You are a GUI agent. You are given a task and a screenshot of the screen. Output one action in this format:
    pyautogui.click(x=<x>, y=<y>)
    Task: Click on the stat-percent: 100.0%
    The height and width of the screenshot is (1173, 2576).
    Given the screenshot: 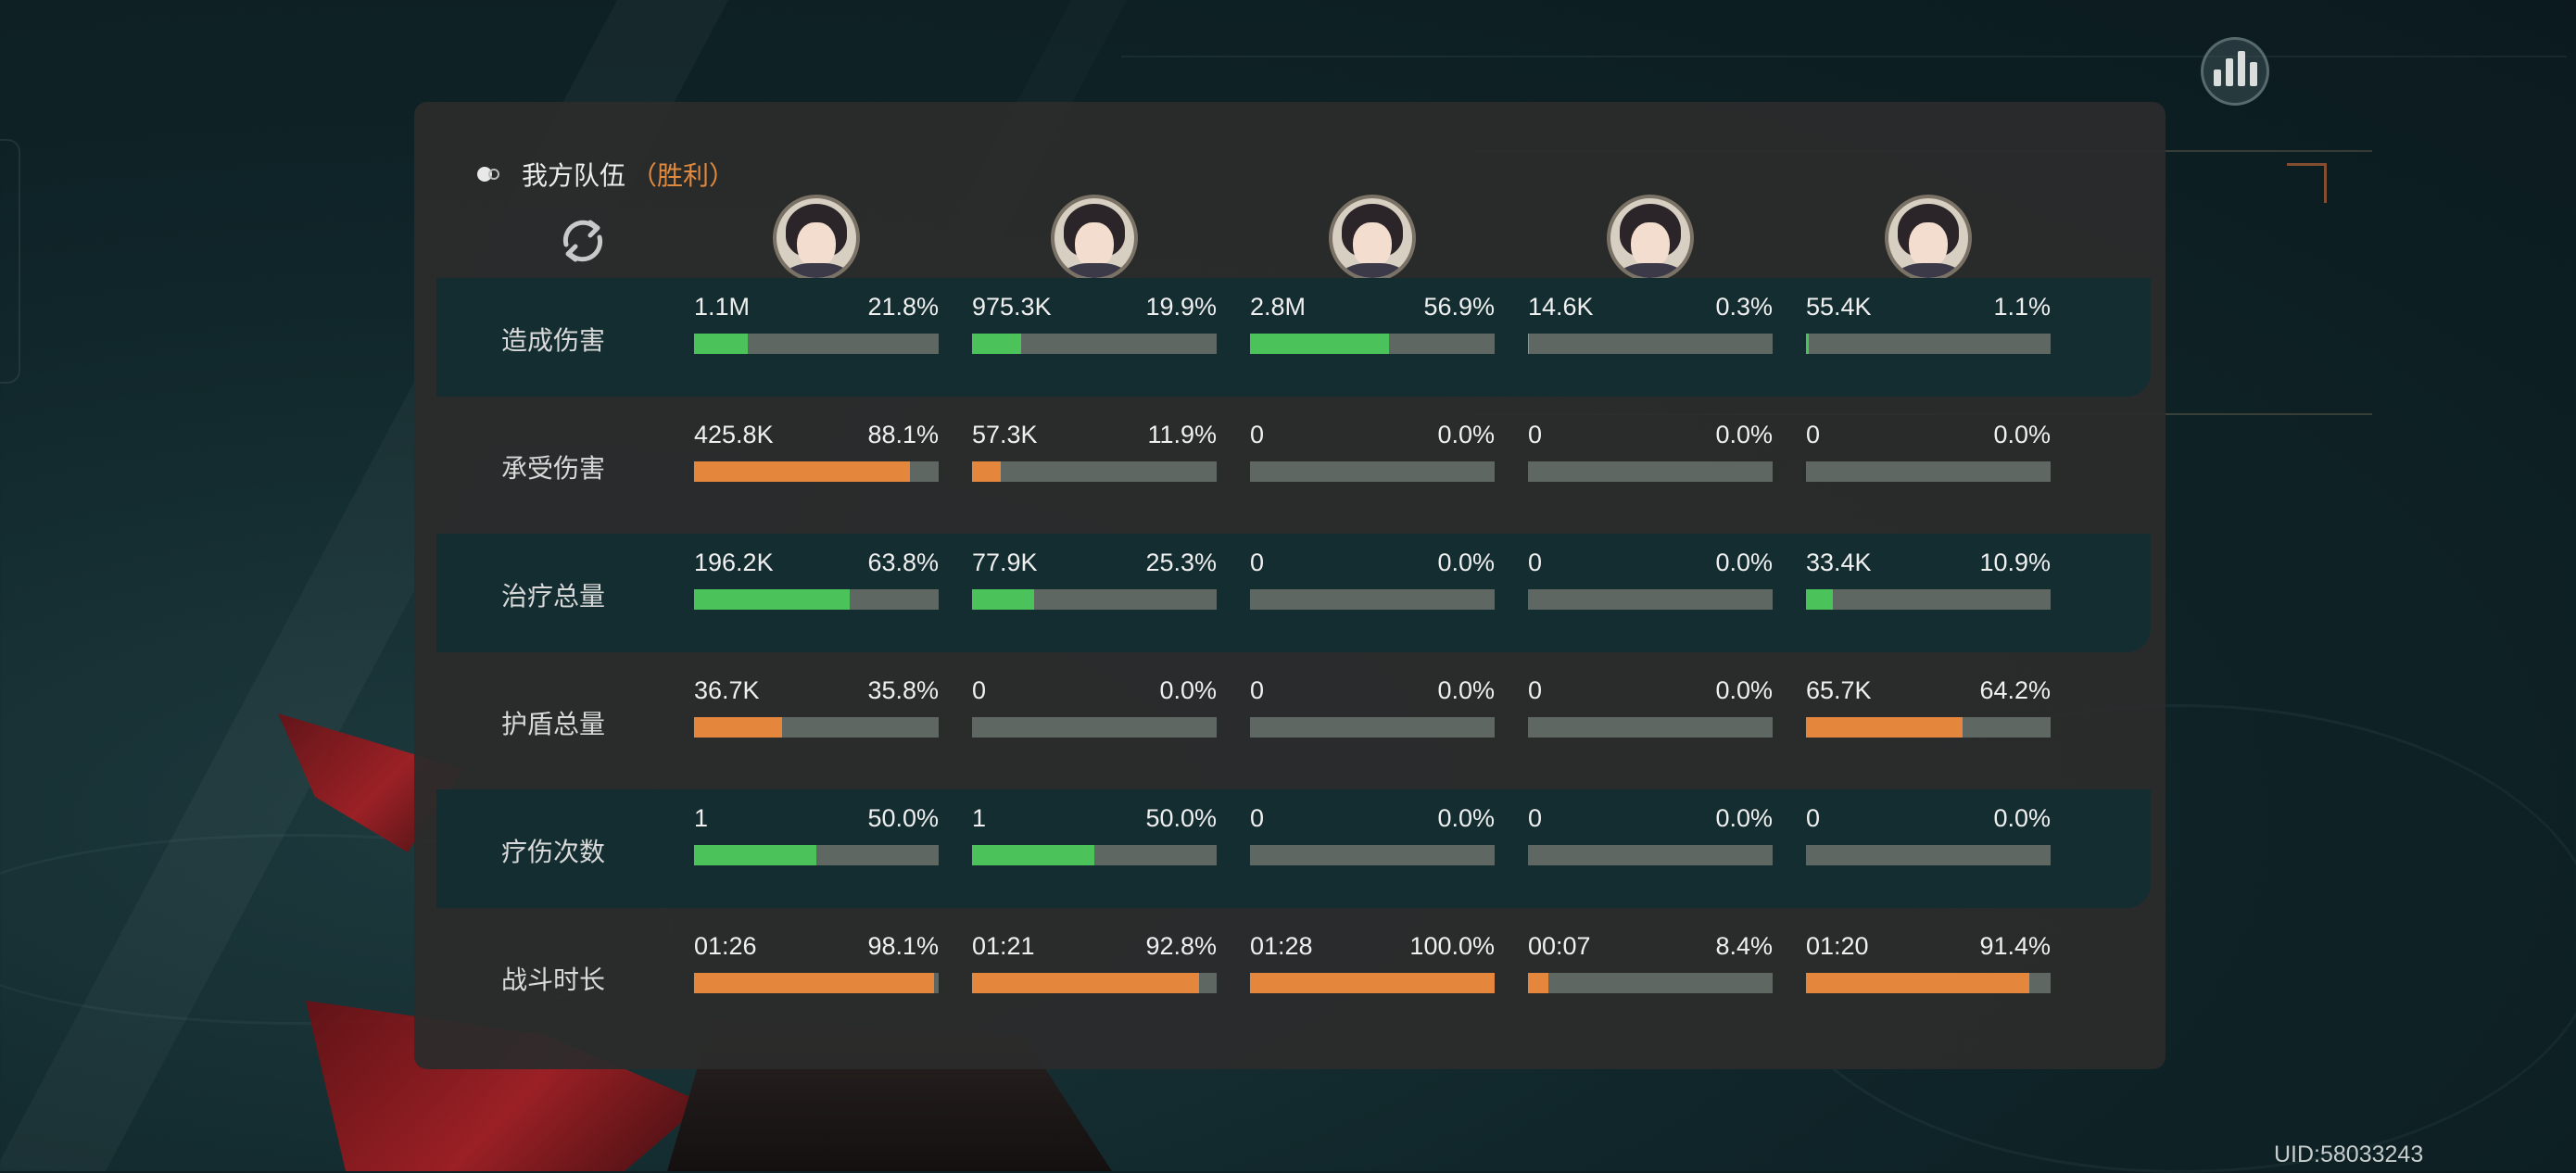 What is the action you would take?
    pyautogui.click(x=1452, y=946)
    